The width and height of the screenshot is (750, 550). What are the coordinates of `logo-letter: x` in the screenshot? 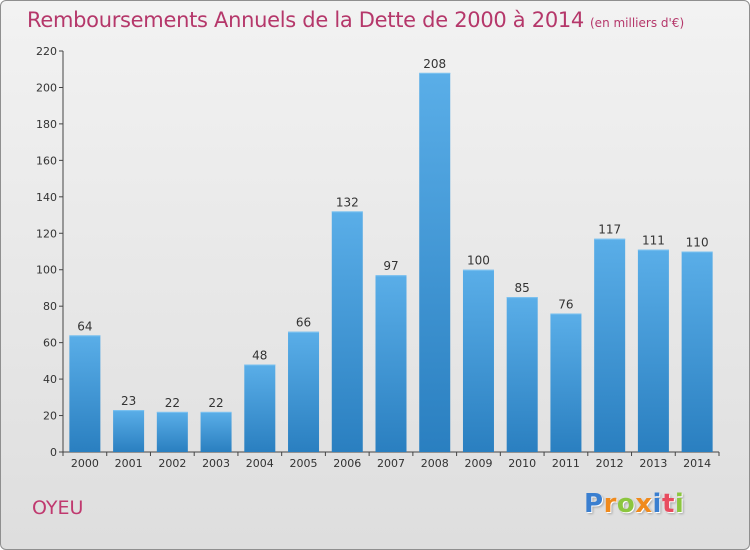 It's located at (644, 504).